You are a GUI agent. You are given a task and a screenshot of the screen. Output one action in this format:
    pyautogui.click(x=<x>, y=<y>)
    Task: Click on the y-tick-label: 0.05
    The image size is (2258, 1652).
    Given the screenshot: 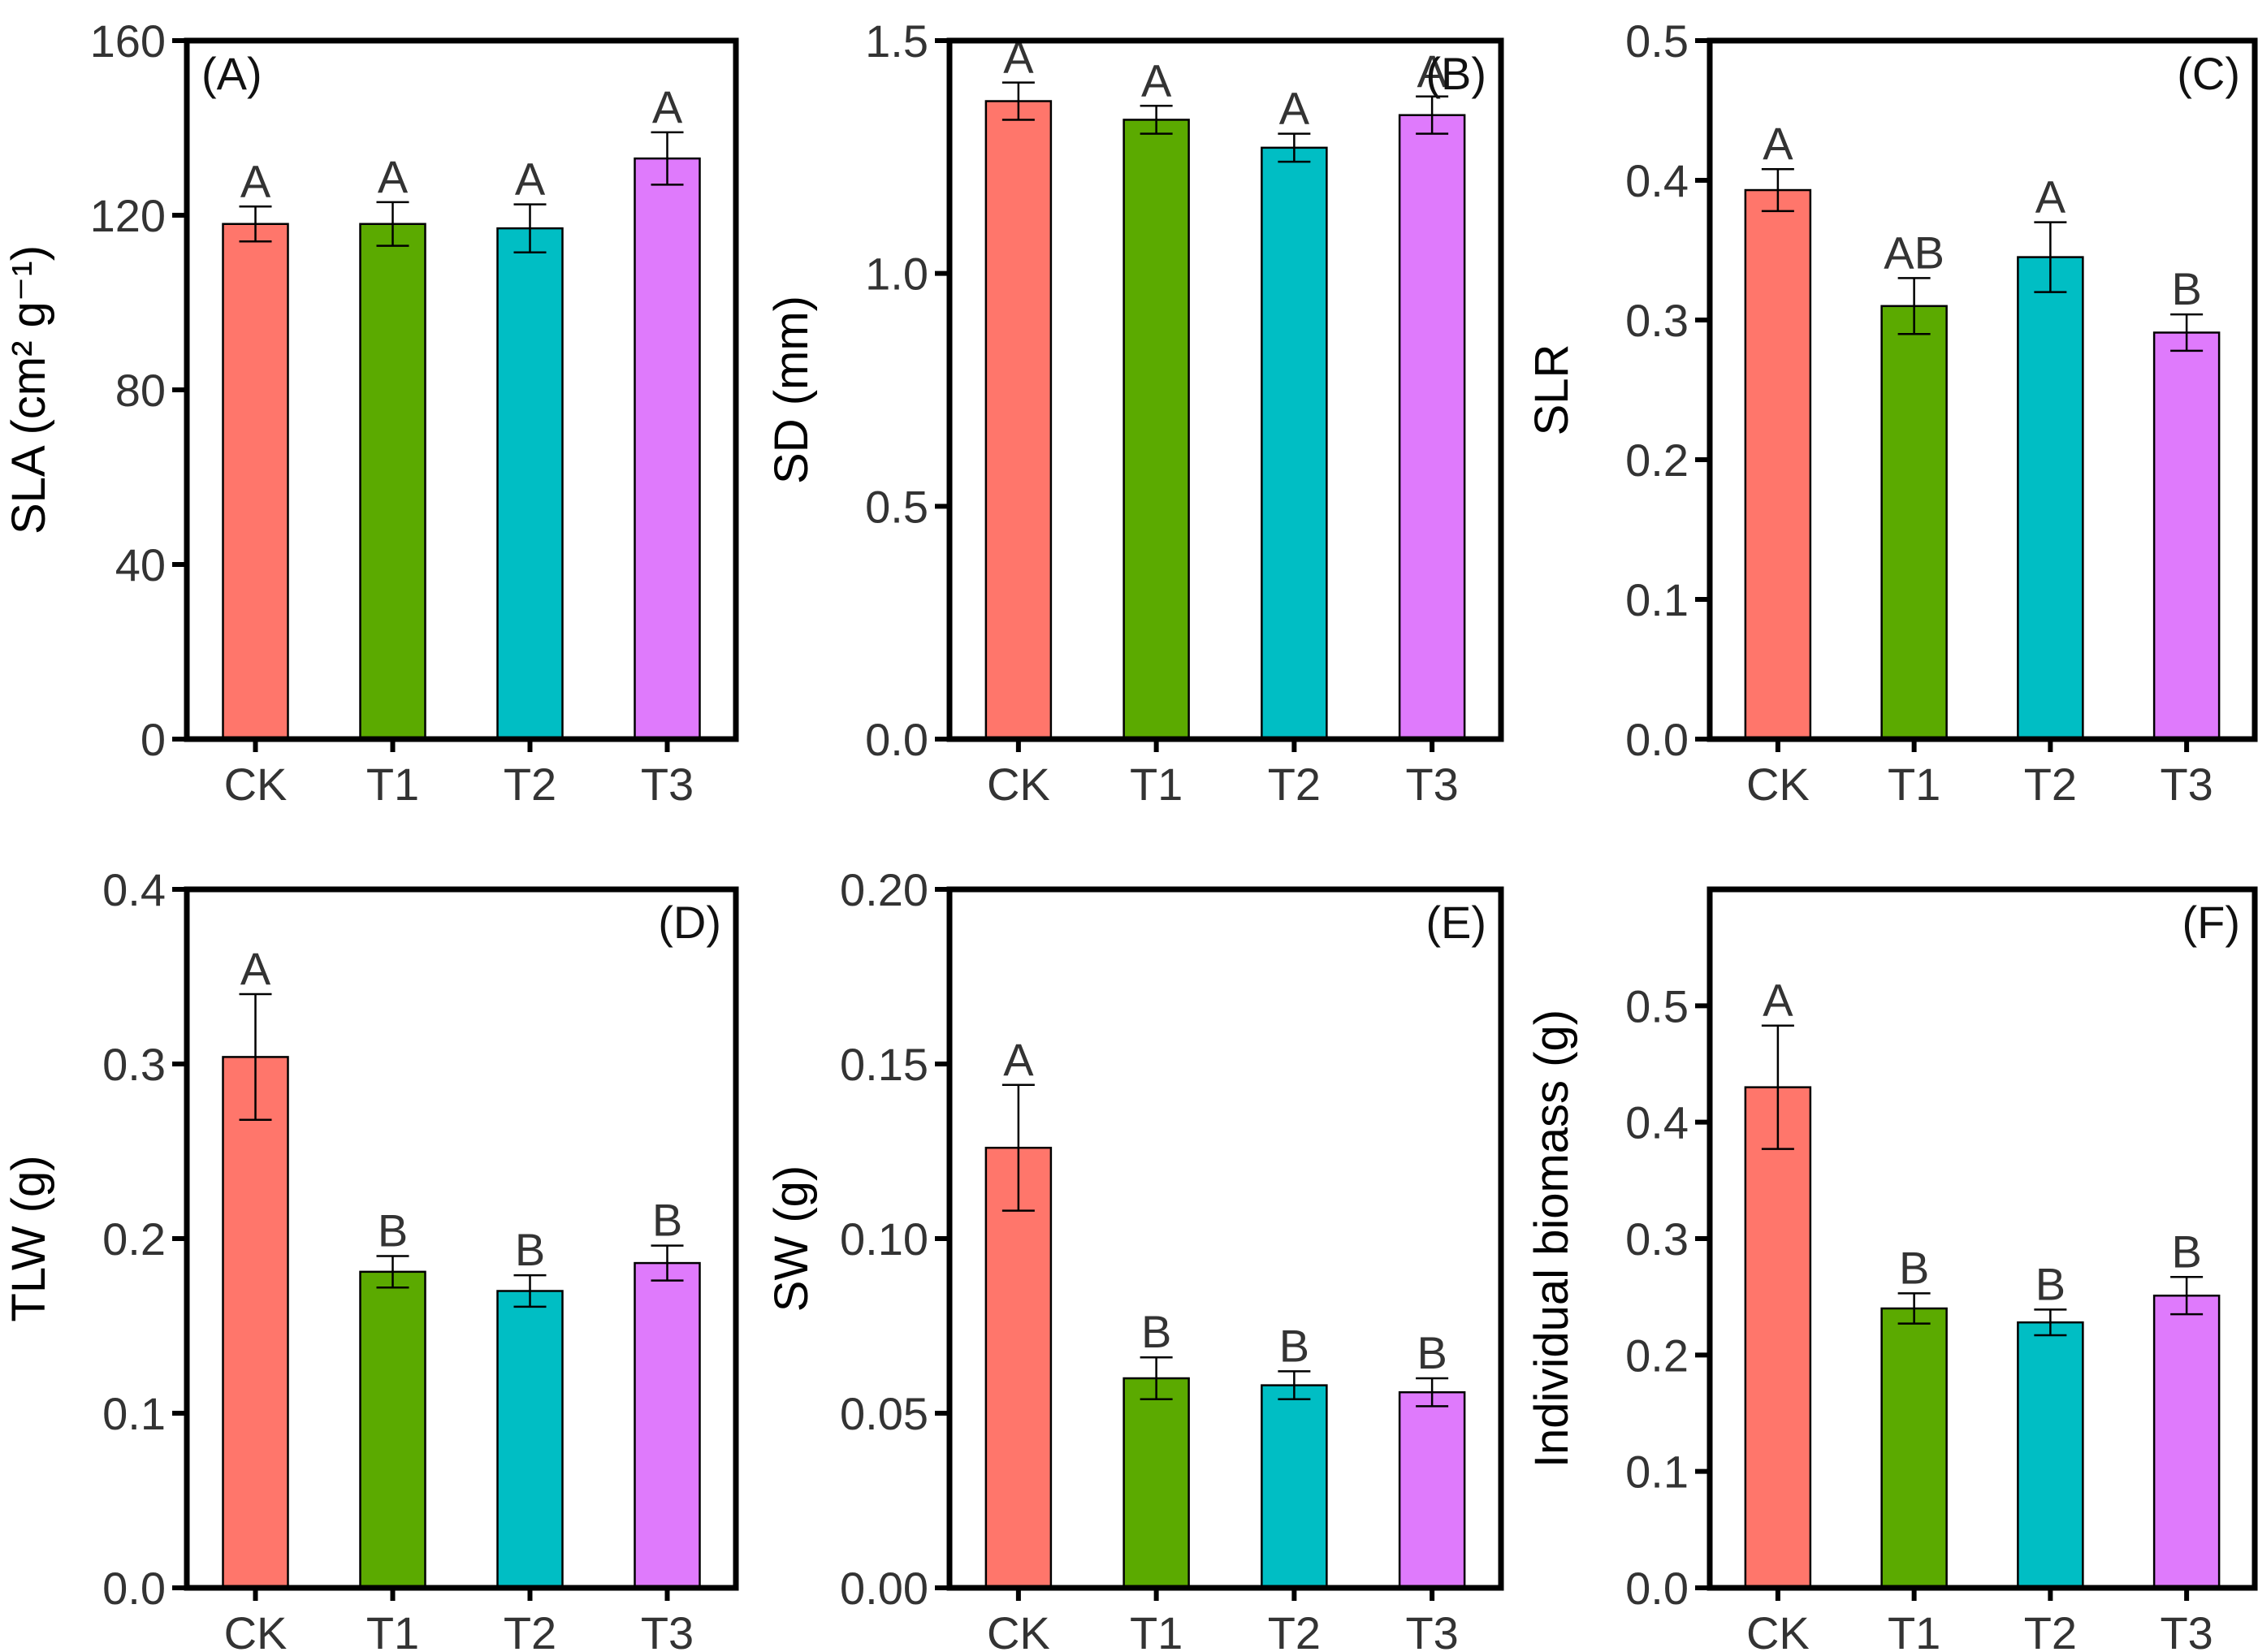 What is the action you would take?
    pyautogui.click(x=884, y=1413)
    